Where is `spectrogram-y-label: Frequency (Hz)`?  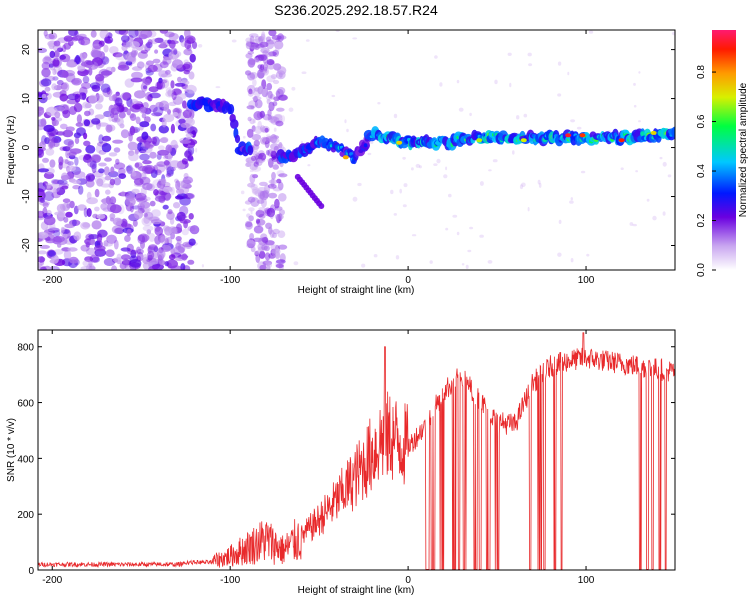
spectrogram-y-label: Frequency (Hz) is located at coordinates (11, 150).